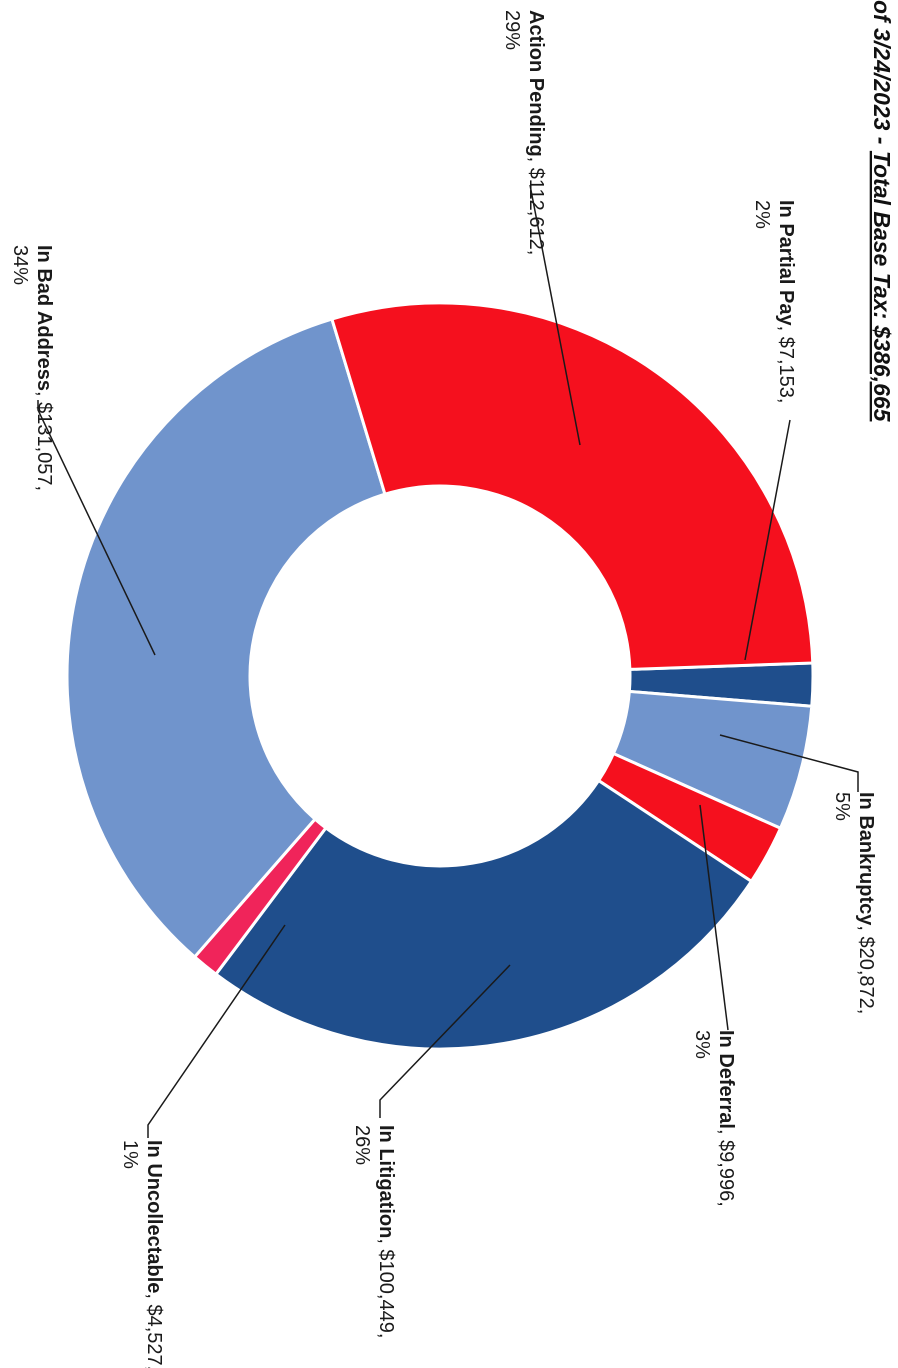  What do you see at coordinates (374, 1231) in the screenshot?
I see `slice-label: In Litigation, $100,449,26%` at bounding box center [374, 1231].